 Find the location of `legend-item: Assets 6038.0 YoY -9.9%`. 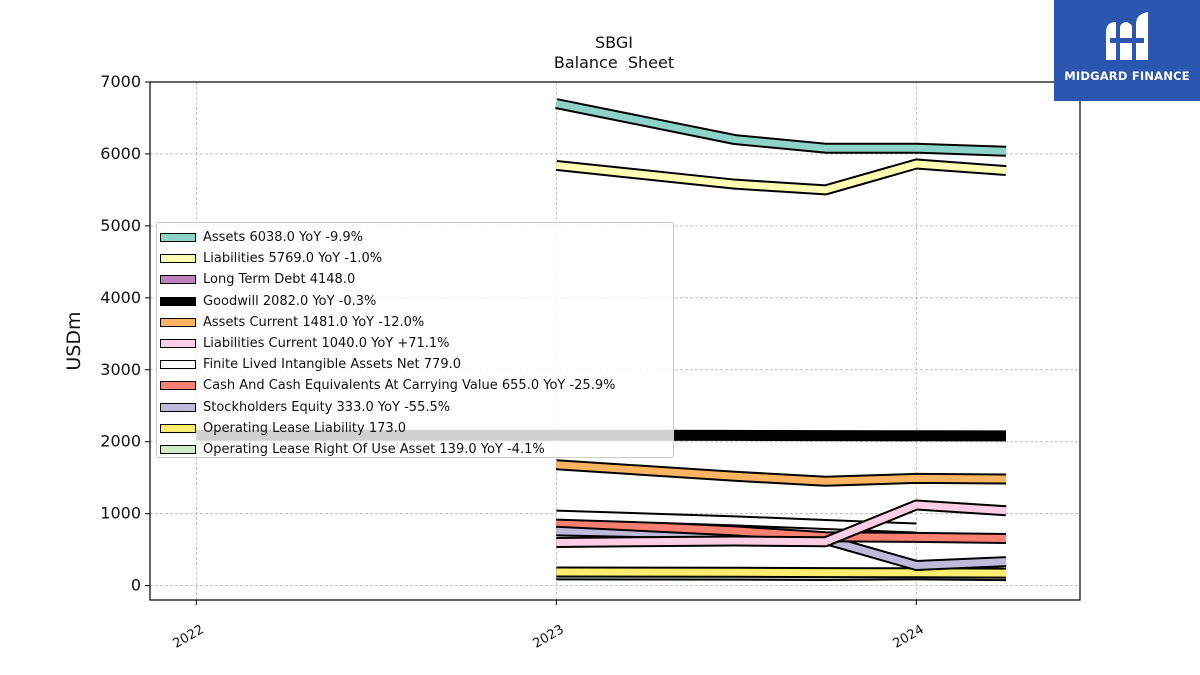

legend-item: Assets 6038.0 YoY -9.9% is located at coordinates (415, 237).